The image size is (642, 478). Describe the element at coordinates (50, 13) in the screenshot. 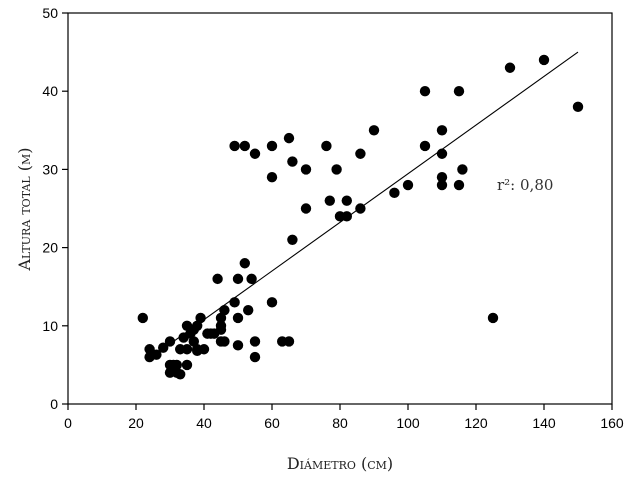

I see `y-tick-label: 50` at that location.